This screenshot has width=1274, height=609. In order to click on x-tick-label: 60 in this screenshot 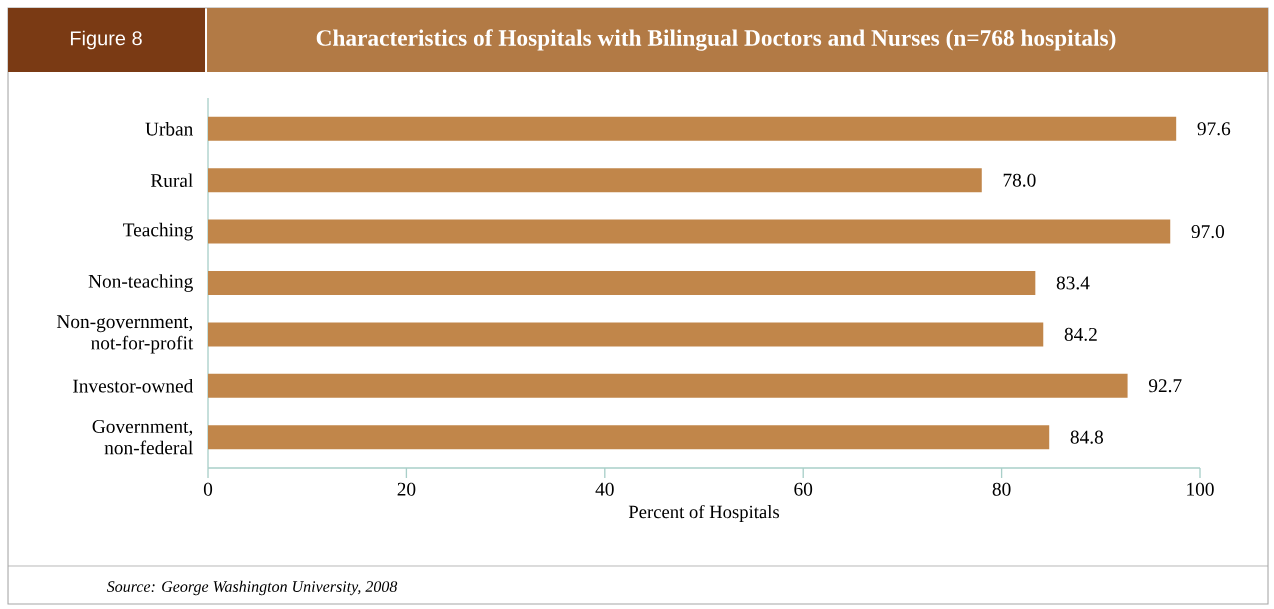, I will do `click(803, 489)`.